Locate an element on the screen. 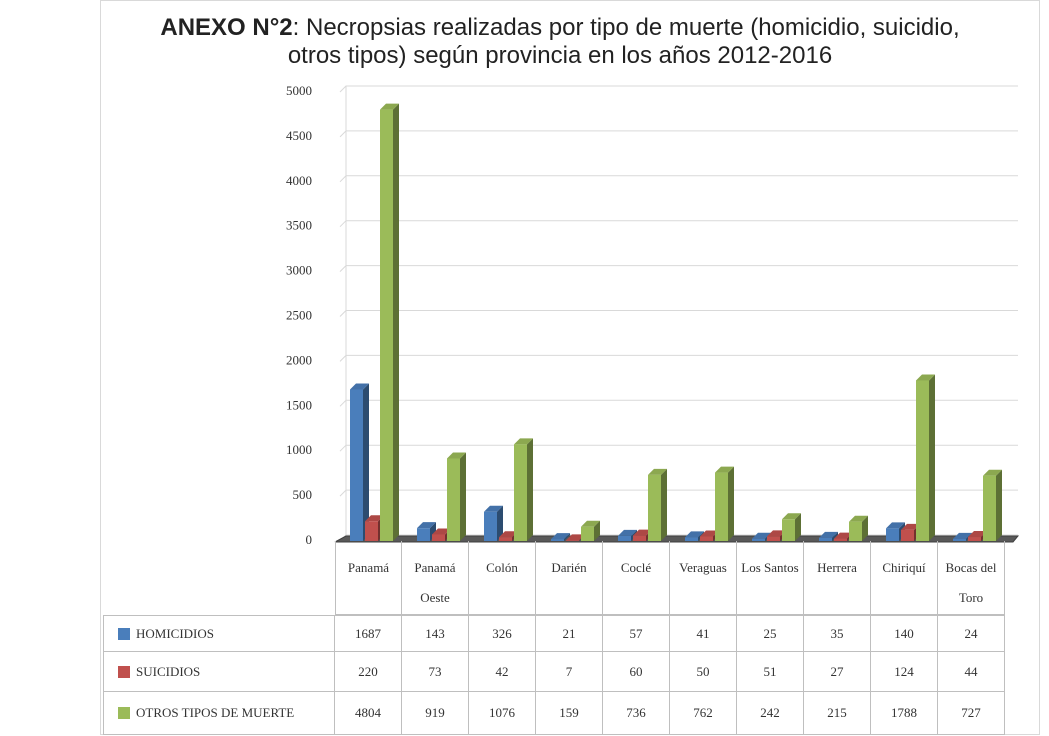  table-header-cell: Panamá Oeste is located at coordinates (435, 578).